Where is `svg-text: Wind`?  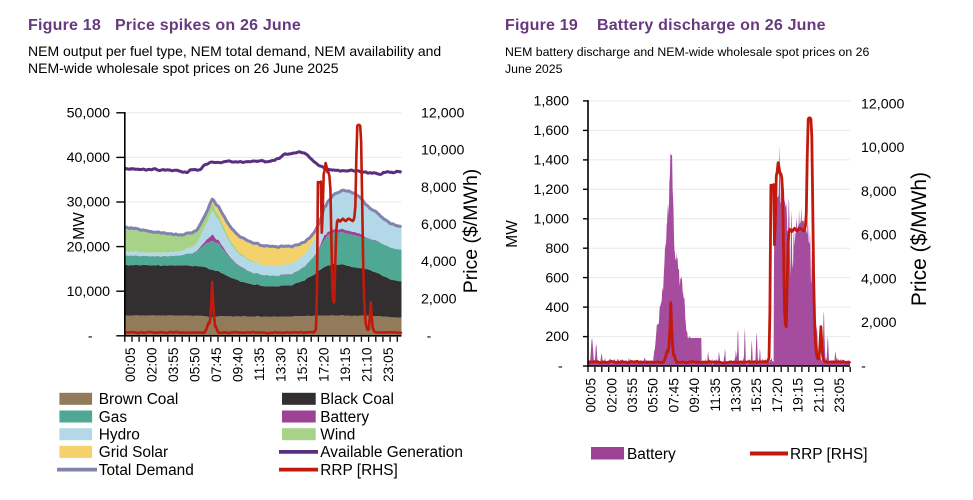 svg-text: Wind is located at coordinates (337, 435).